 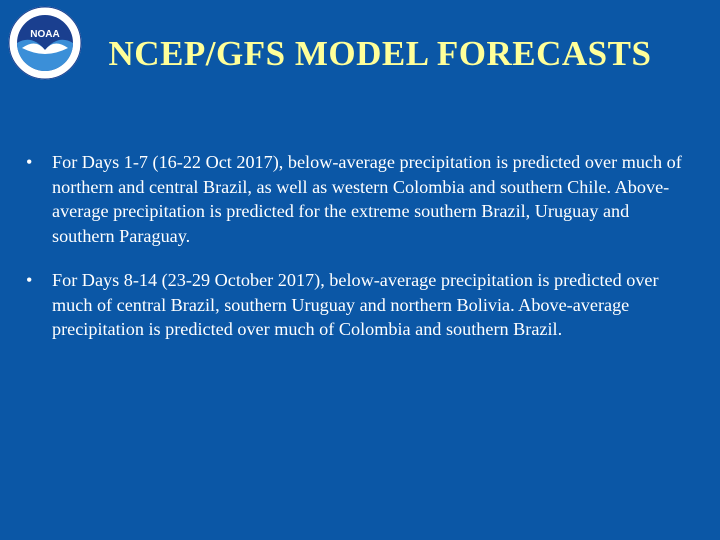 What do you see at coordinates (44, 34) in the screenshot?
I see `logo-label: NOAA` at bounding box center [44, 34].